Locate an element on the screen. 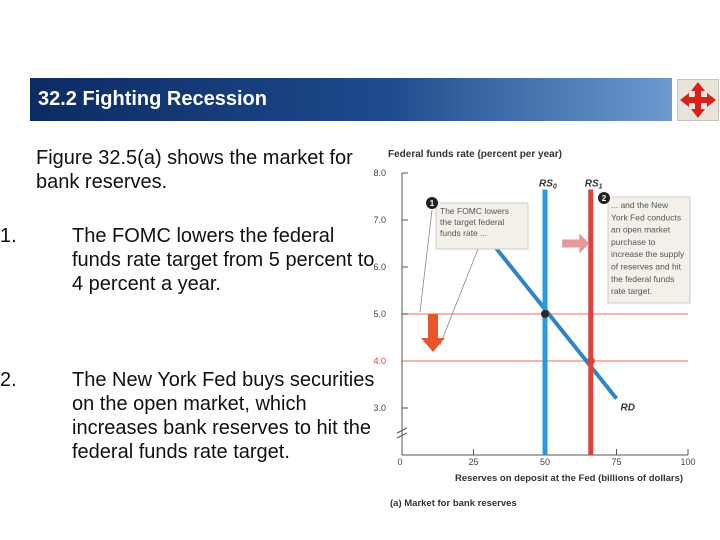  y-tick-label: 8.0 is located at coordinates (379, 173).